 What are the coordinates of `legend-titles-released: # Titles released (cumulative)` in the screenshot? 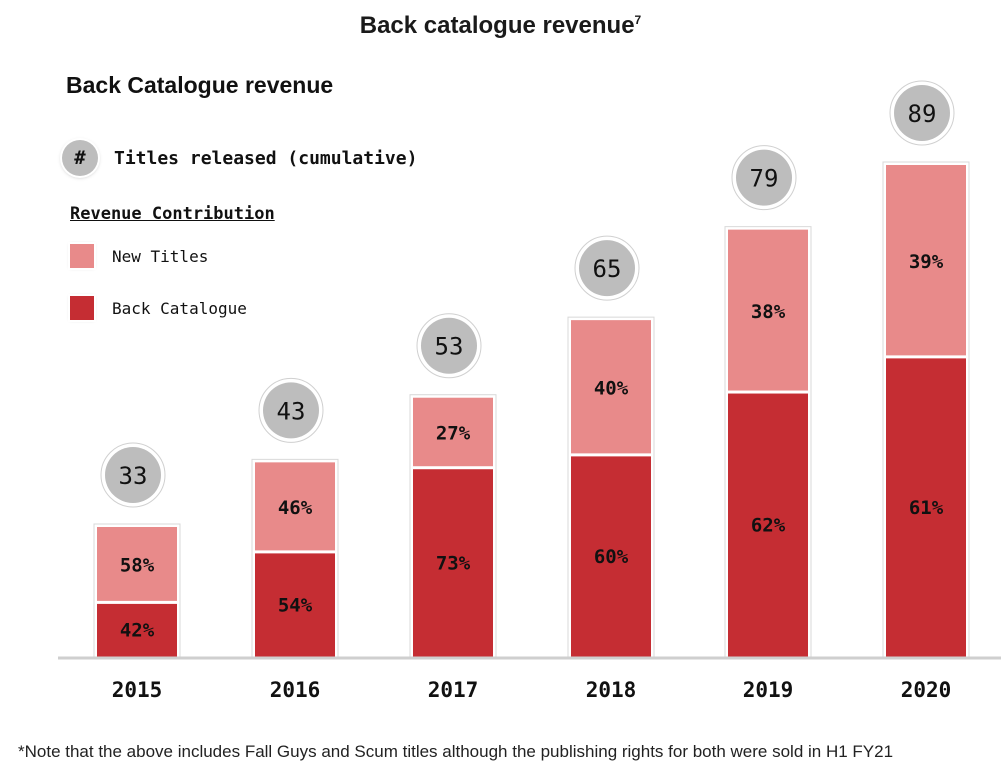 It's located at (239, 158).